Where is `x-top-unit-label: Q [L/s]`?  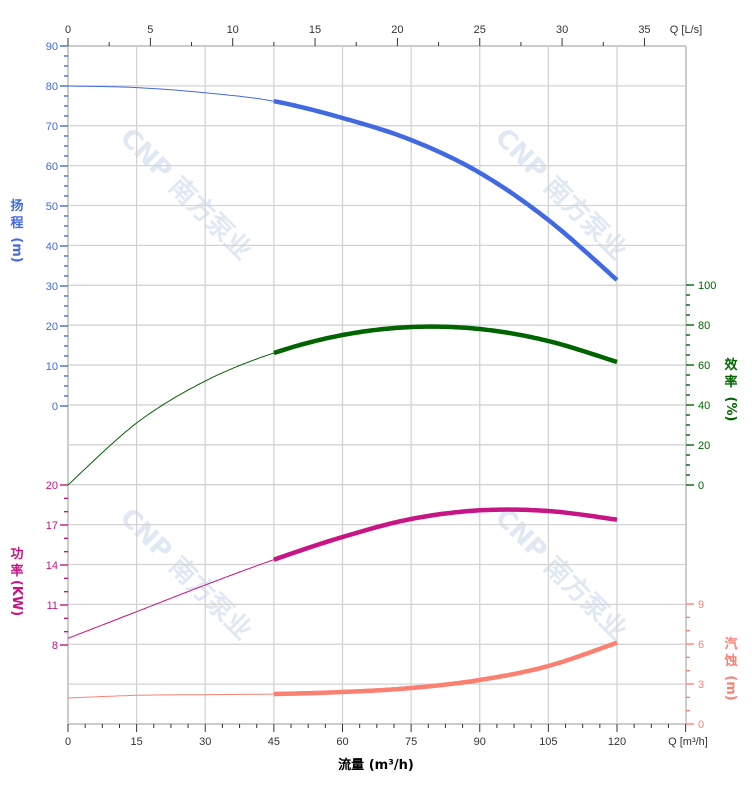
x-top-unit-label: Q [L/s] is located at coordinates (686, 30).